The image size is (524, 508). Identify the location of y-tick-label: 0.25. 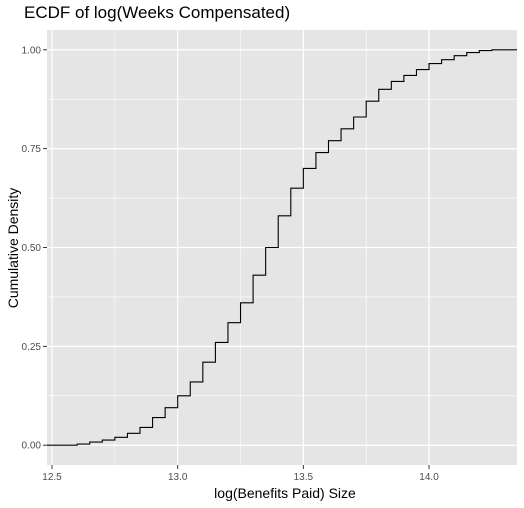
(32, 347).